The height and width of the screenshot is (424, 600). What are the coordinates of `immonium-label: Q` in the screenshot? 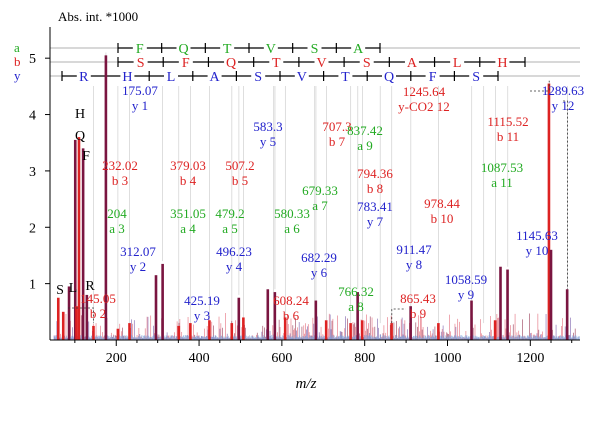 It's located at (80, 136).